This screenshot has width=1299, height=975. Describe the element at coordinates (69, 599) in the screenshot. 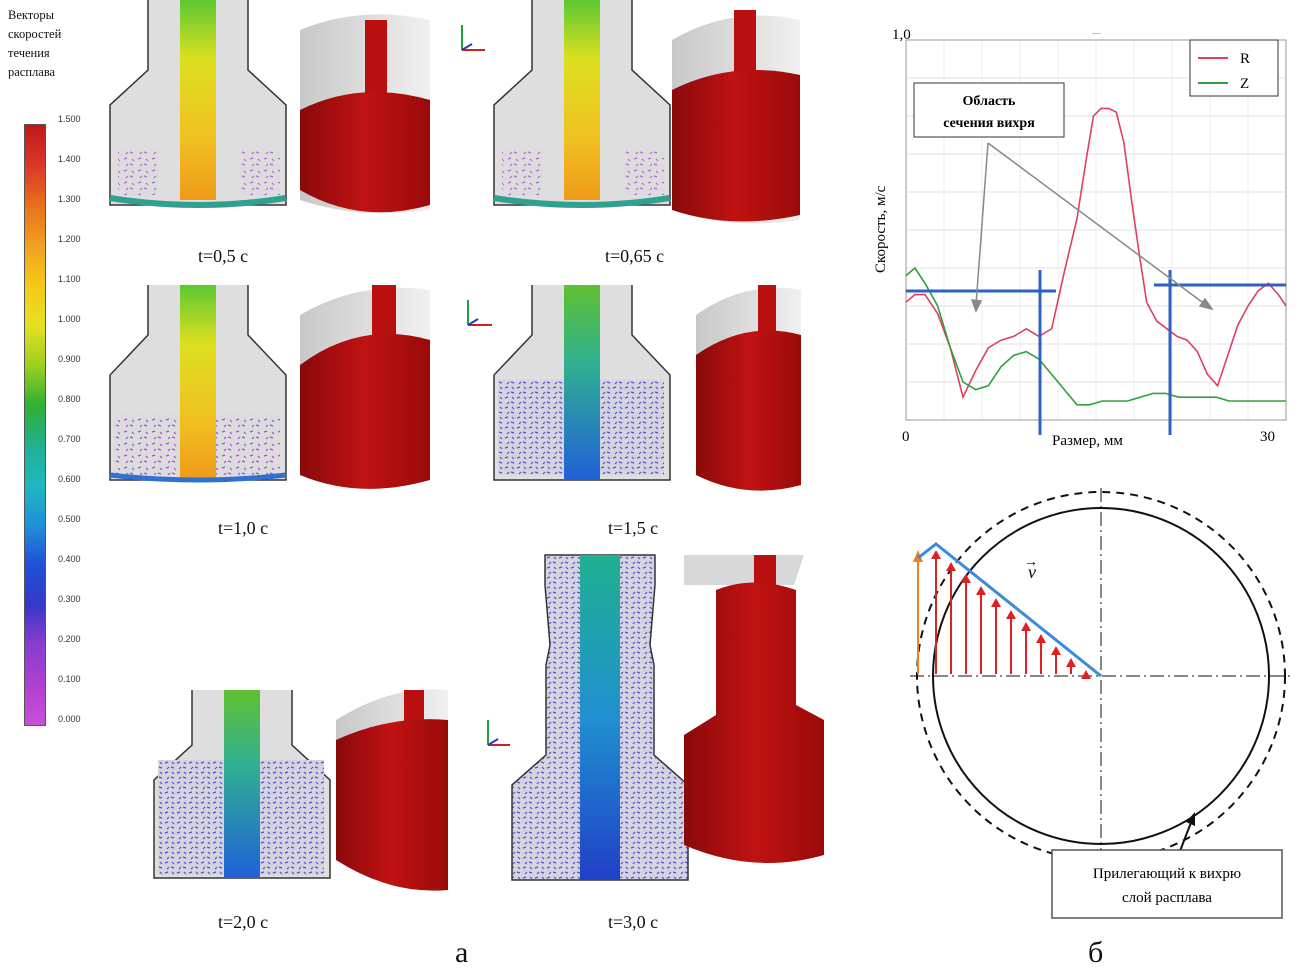

I see `colorbar-tick: 0.300` at that location.